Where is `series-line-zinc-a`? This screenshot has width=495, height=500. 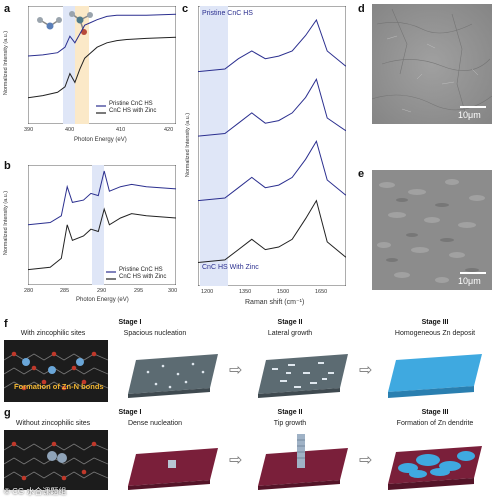
series-line-zinc-a is located at coordinates (102, 67).